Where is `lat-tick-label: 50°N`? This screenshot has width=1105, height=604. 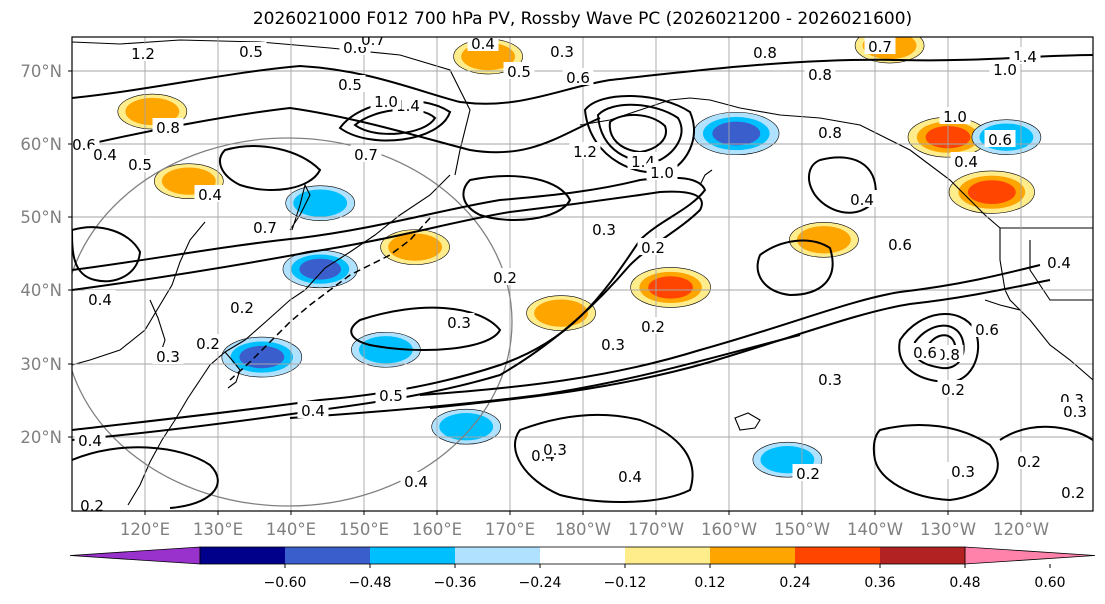
lat-tick-label: 50°N is located at coordinates (41, 217).